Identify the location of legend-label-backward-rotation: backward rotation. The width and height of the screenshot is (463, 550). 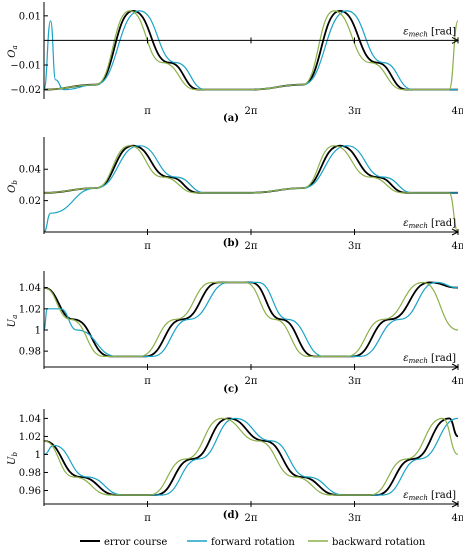
(379, 542).